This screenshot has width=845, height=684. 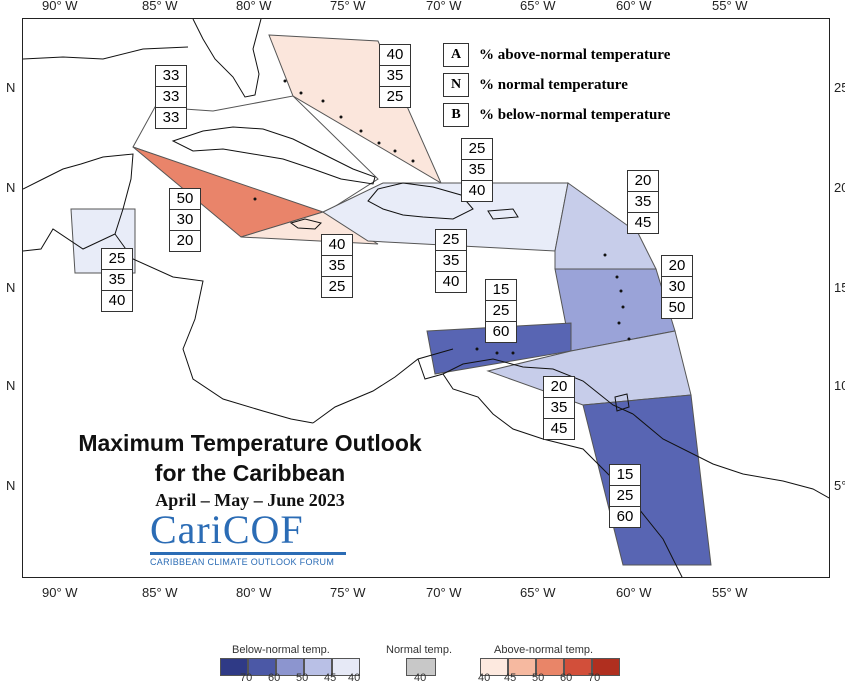 What do you see at coordinates (566, 678) in the screenshot?
I see `legend-tick-above: 60` at bounding box center [566, 678].